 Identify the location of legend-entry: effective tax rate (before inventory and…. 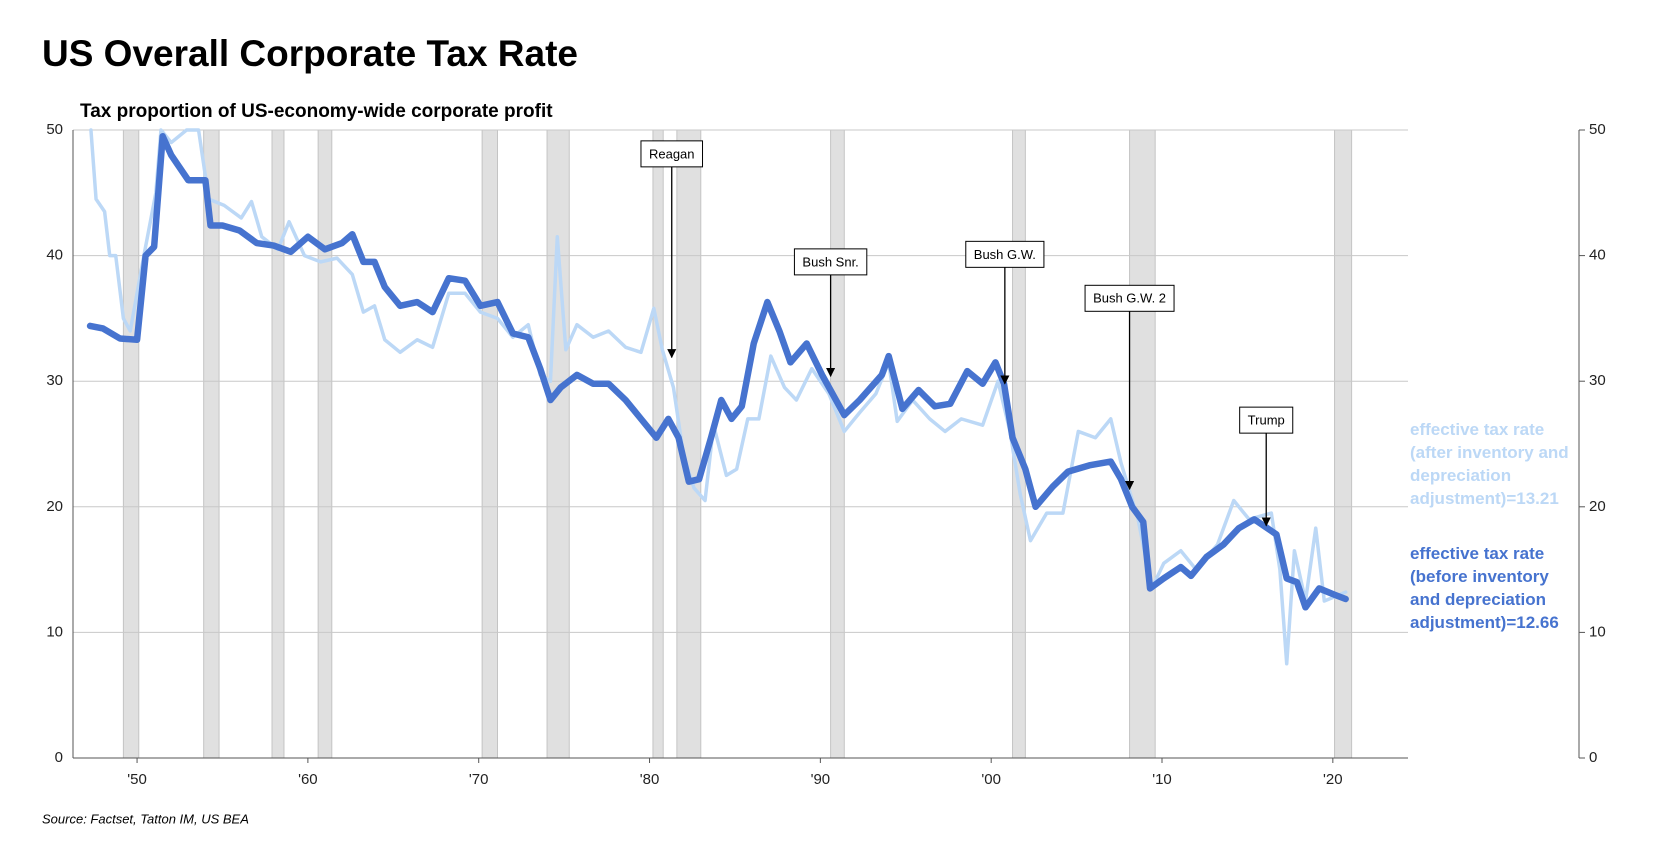
(1484, 588).